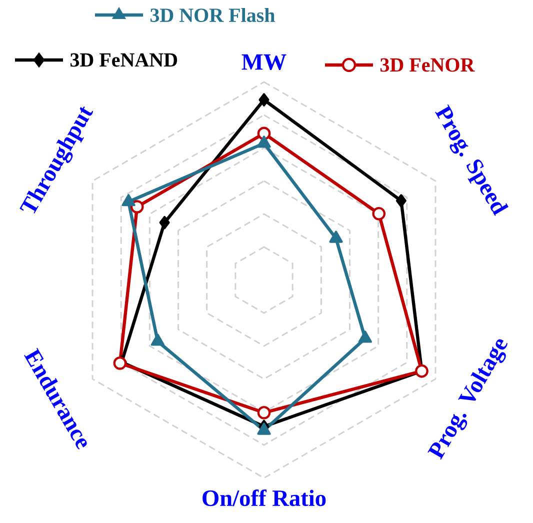  What do you see at coordinates (212, 15) in the screenshot?
I see `legend-label: 3D NOR Flash` at bounding box center [212, 15].